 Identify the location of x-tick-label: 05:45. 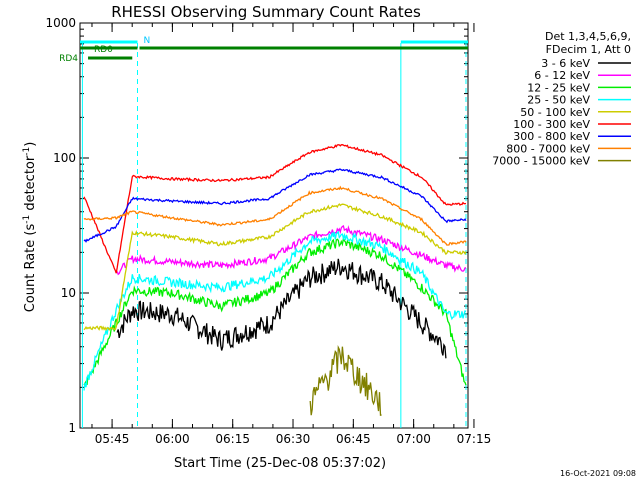
(112, 439).